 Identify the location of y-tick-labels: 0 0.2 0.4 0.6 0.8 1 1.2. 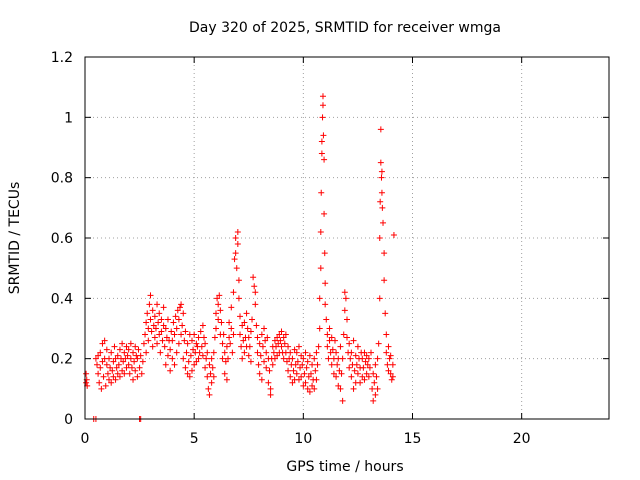
(62, 239).